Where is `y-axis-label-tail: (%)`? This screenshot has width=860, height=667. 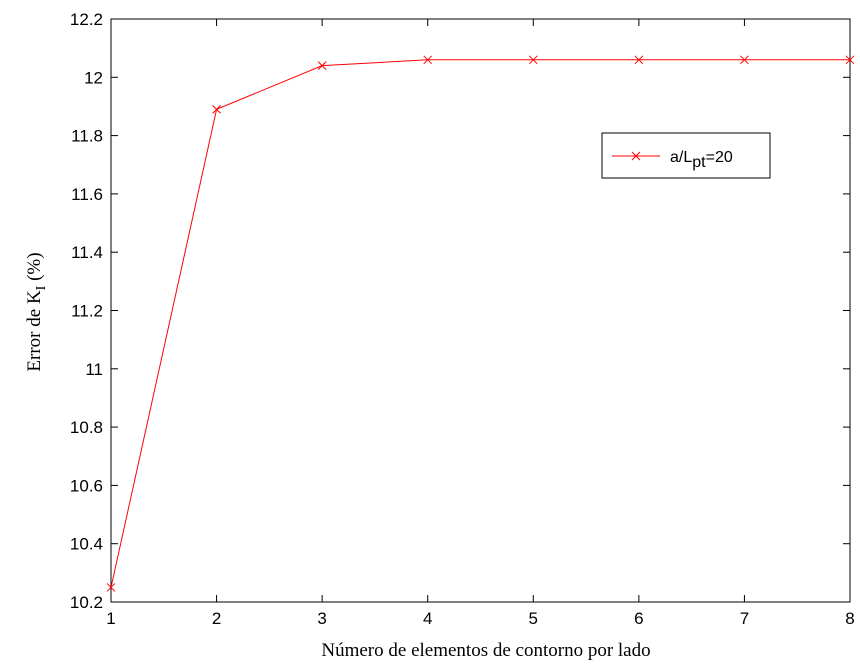 y-axis-label-tail: (%) is located at coordinates (34, 268).